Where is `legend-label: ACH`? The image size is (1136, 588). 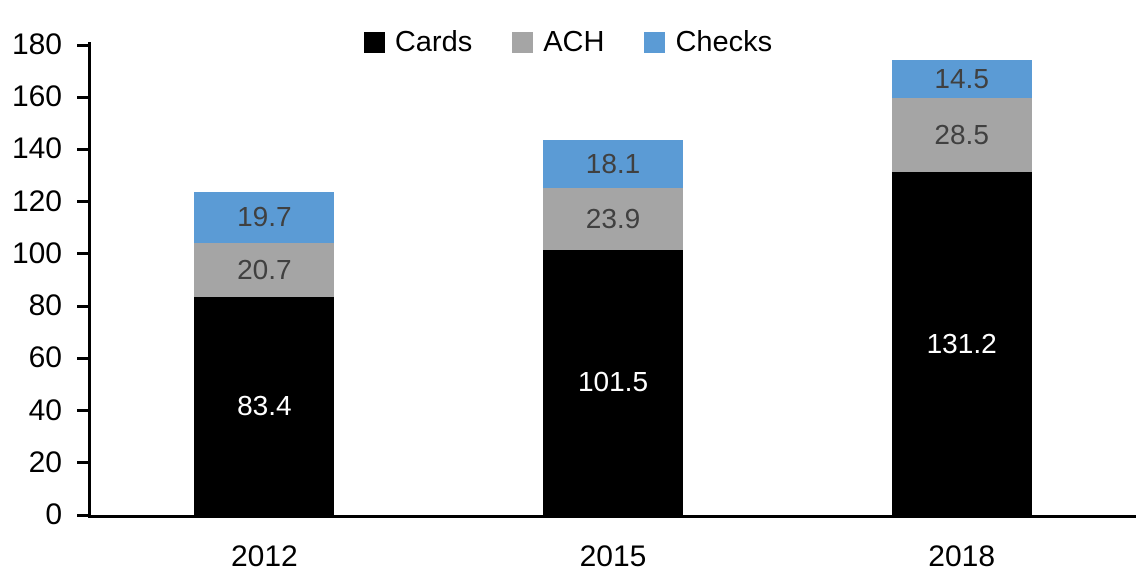 legend-label: ACH is located at coordinates (574, 42).